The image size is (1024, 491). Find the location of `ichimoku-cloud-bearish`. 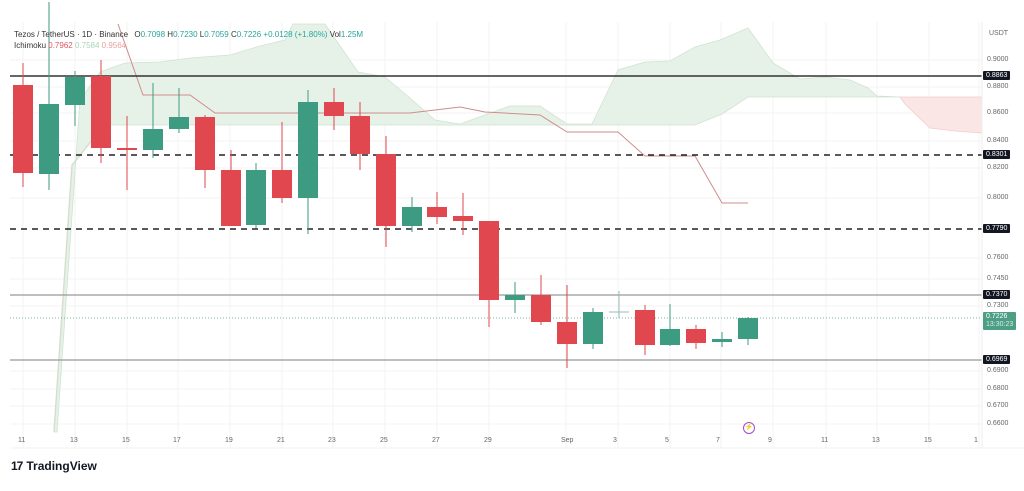

ichimoku-cloud-bearish is located at coordinates (941, 115).